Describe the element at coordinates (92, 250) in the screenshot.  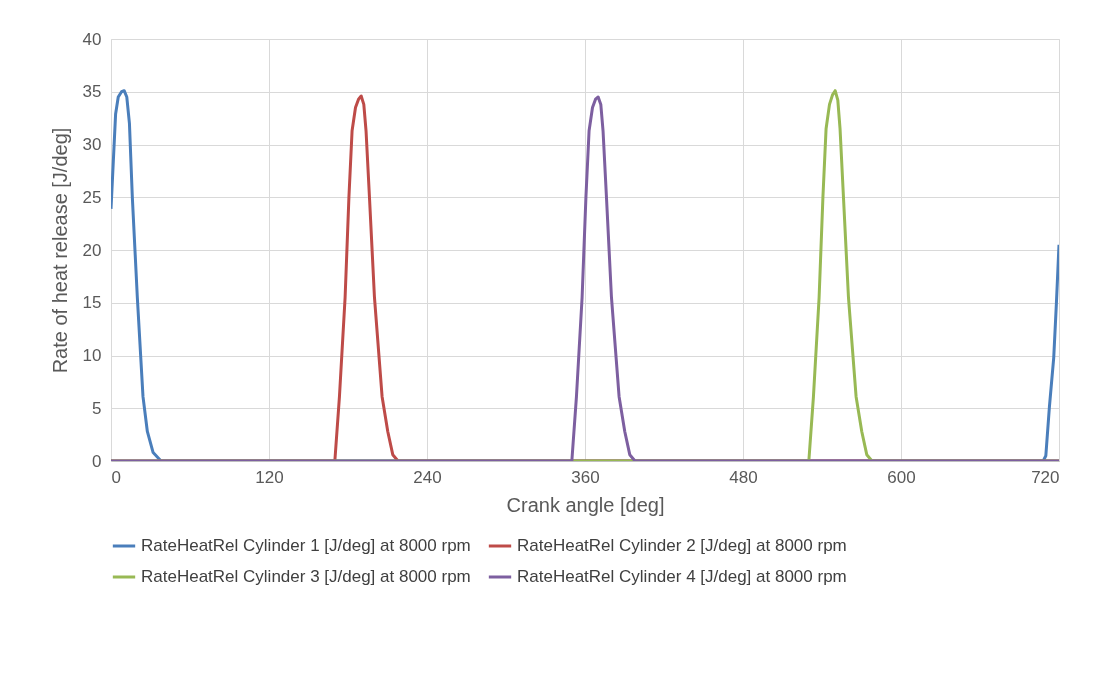
I see `y-tick-label: 20` at that location.